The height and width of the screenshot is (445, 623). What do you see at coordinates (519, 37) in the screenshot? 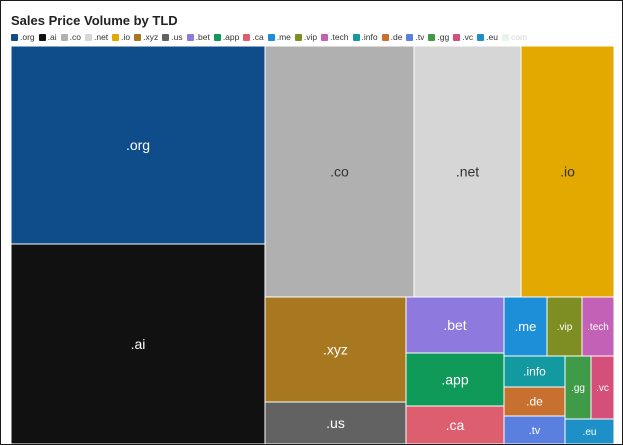
I see `legend-label: com` at bounding box center [519, 37].